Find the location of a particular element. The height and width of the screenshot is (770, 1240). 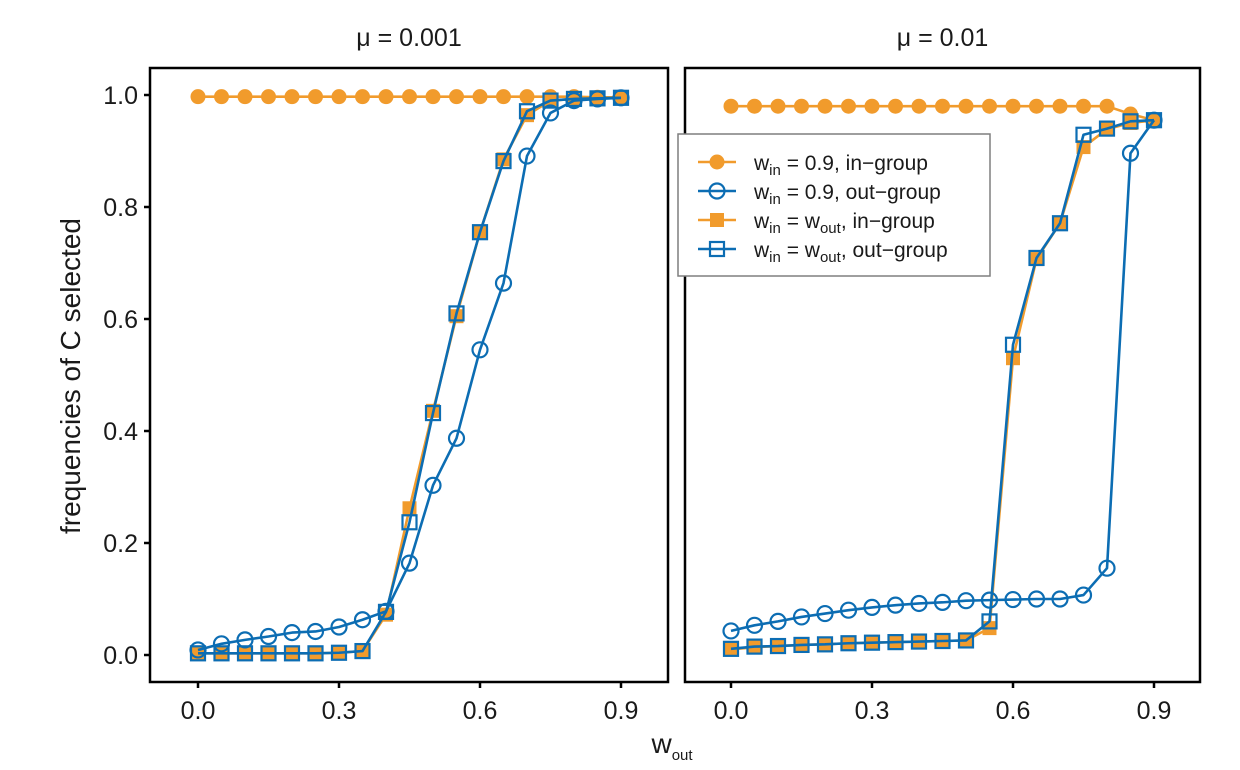

series-in09_in is located at coordinates (942, 113).